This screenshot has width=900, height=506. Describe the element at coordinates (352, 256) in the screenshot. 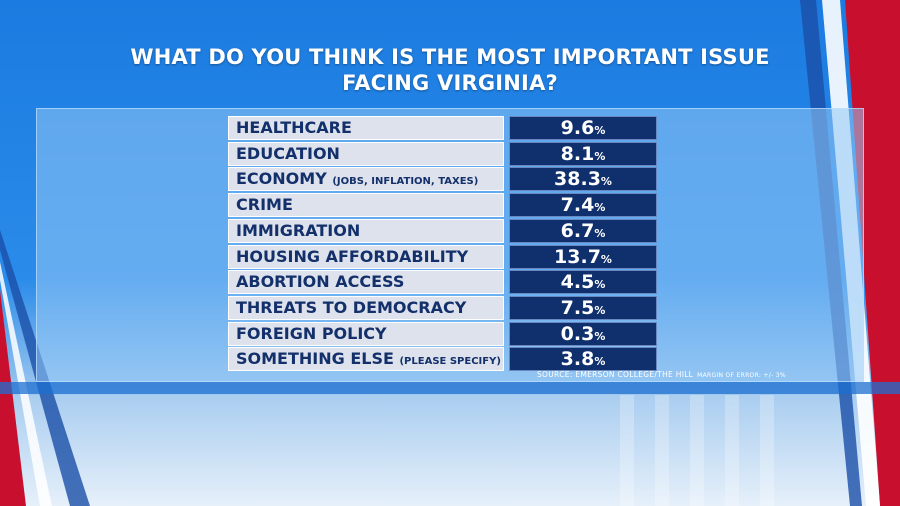

I see `issue-label-text: HOUSING AFFORDABILITY` at that location.